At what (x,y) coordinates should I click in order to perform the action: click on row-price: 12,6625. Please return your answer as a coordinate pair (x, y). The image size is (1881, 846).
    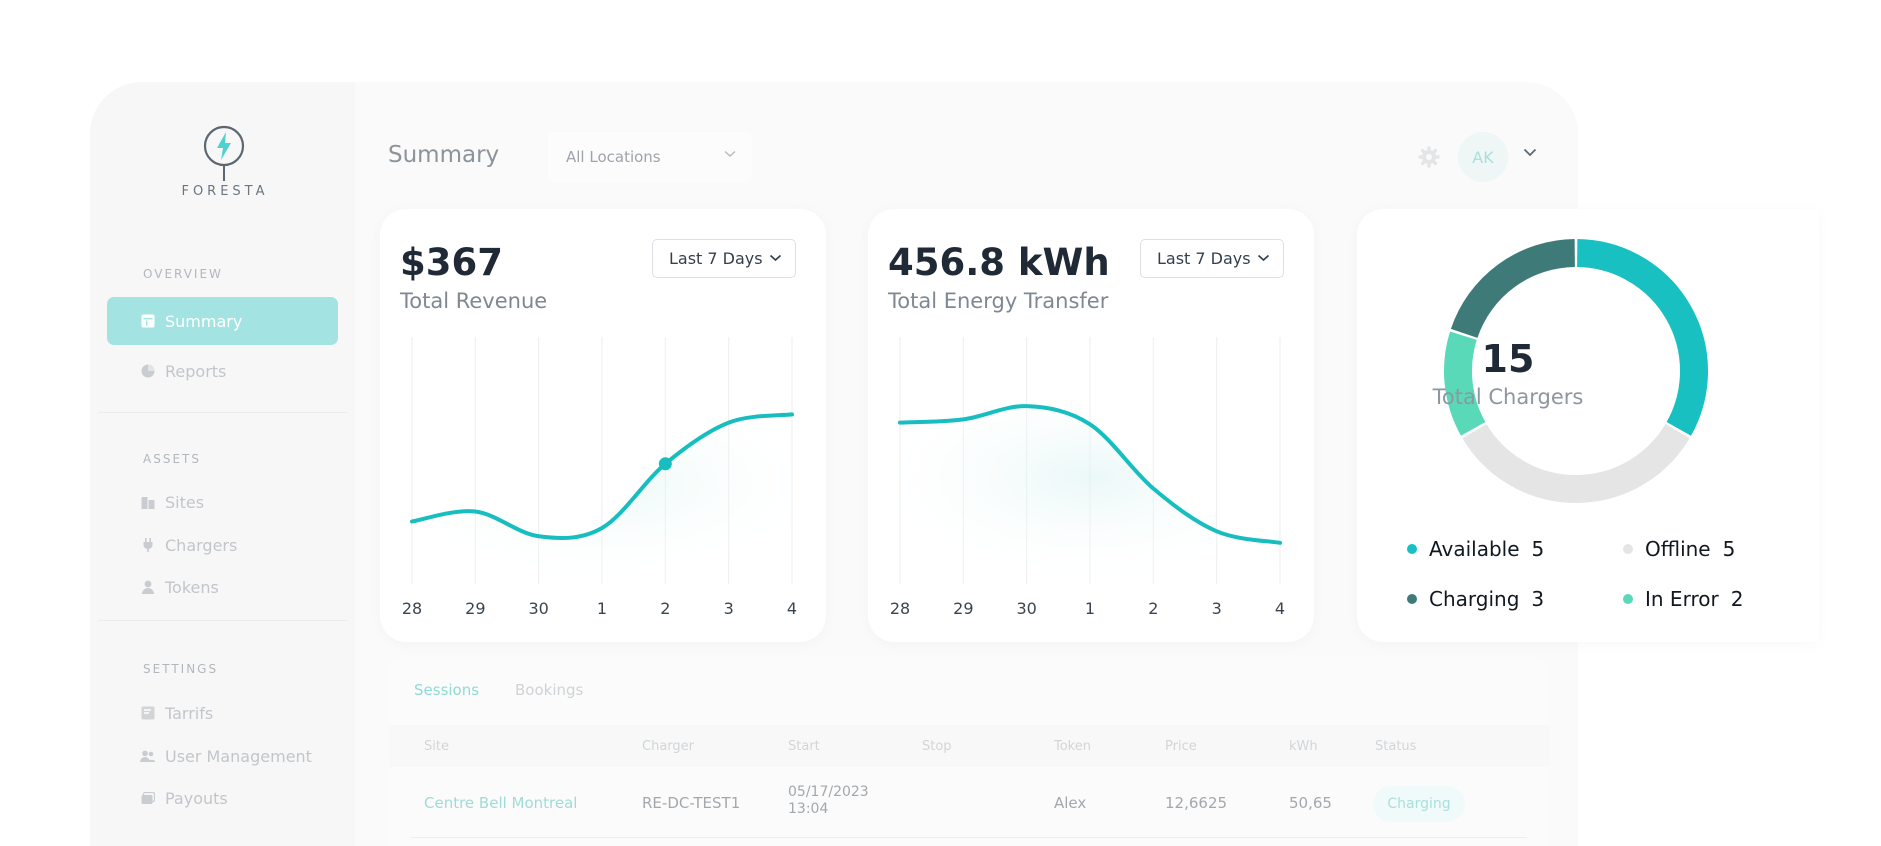
    Looking at the image, I should click on (1196, 803).